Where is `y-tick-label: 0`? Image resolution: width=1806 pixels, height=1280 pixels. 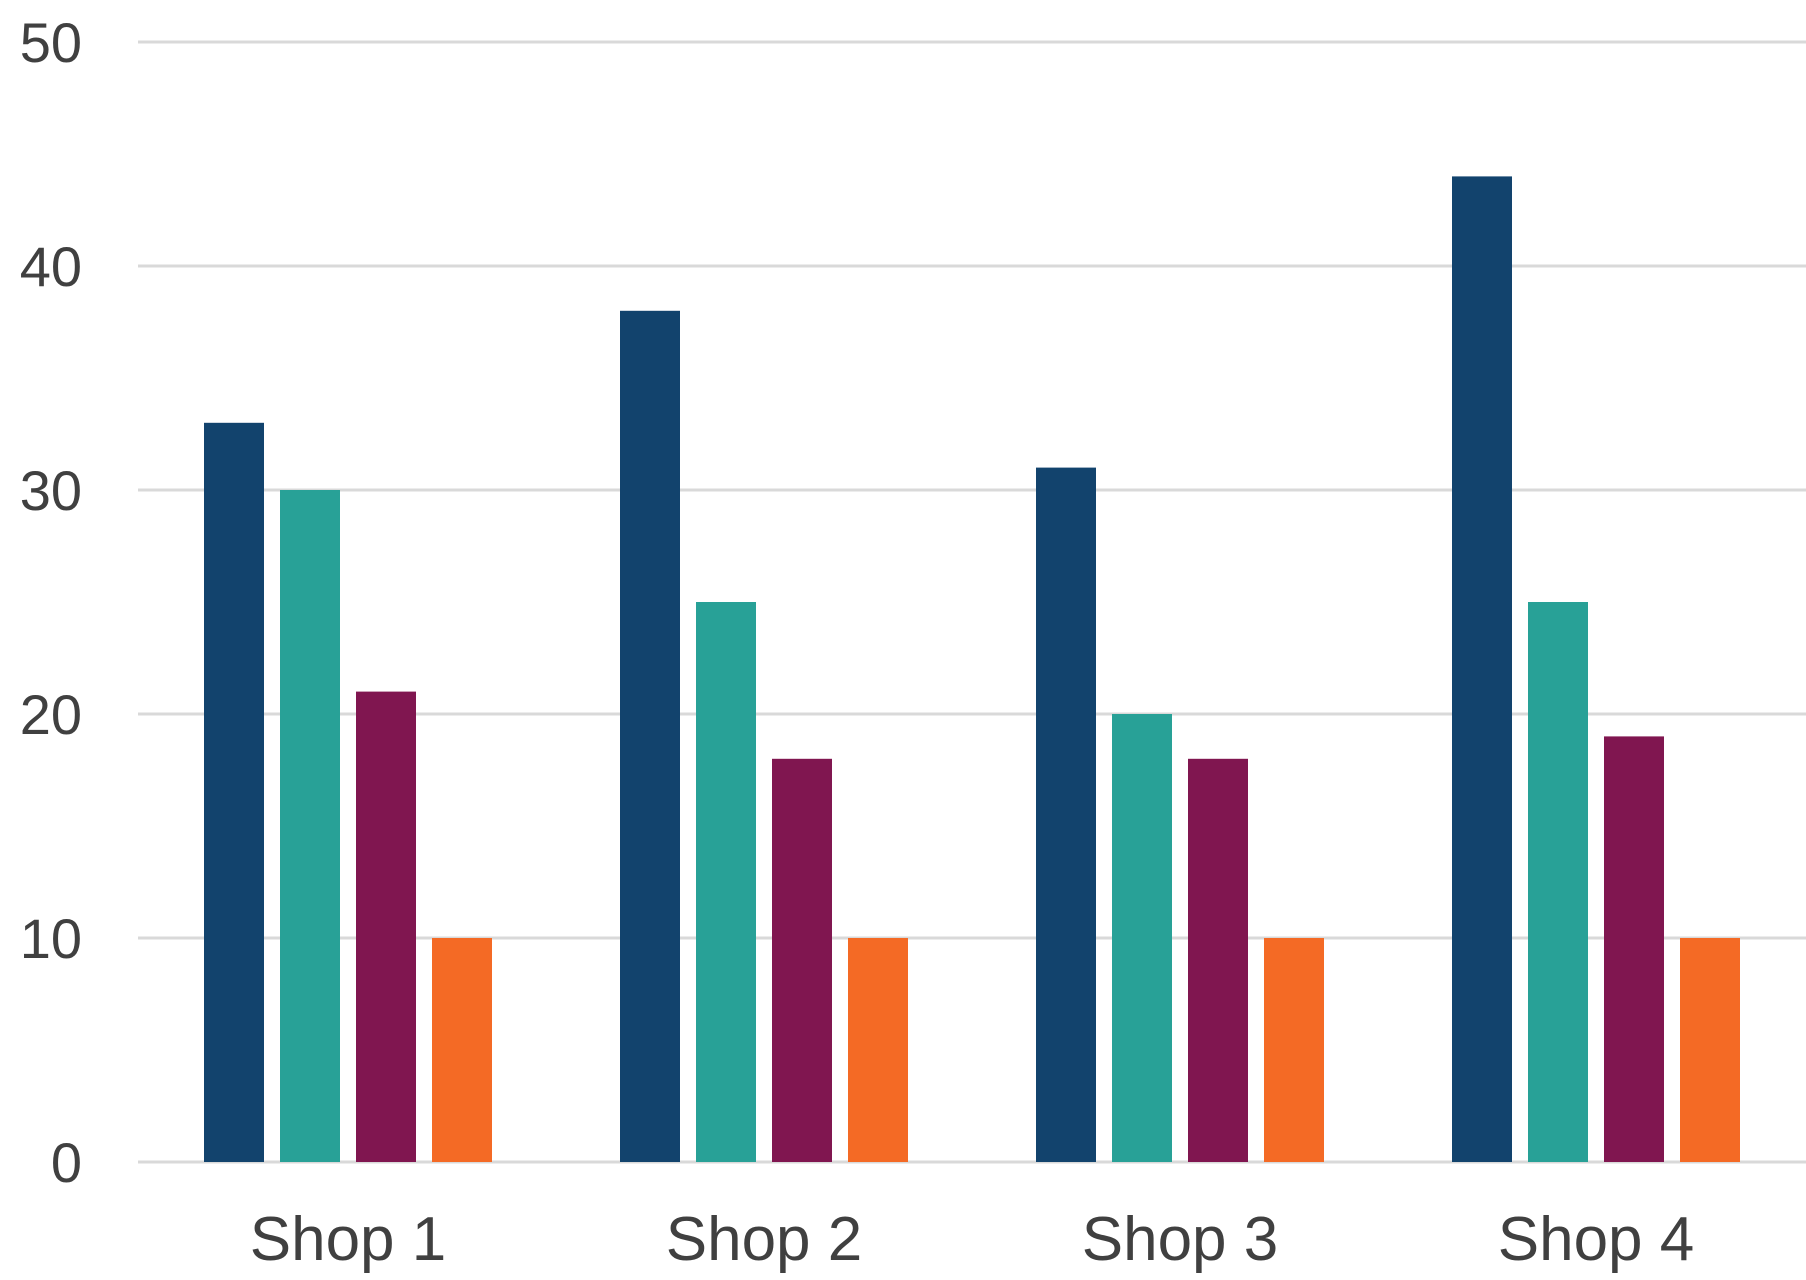
y-tick-label: 0 is located at coordinates (66, 1162).